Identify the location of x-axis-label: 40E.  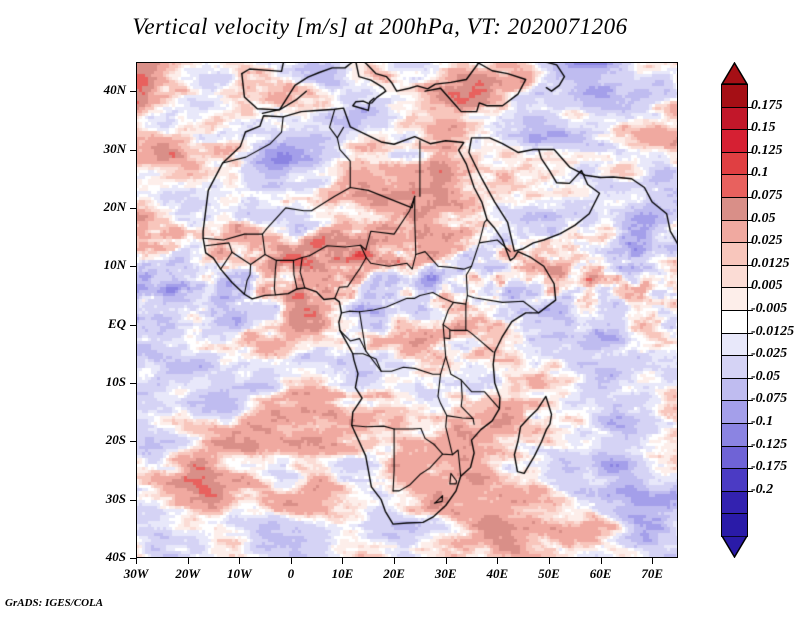
(497, 573).